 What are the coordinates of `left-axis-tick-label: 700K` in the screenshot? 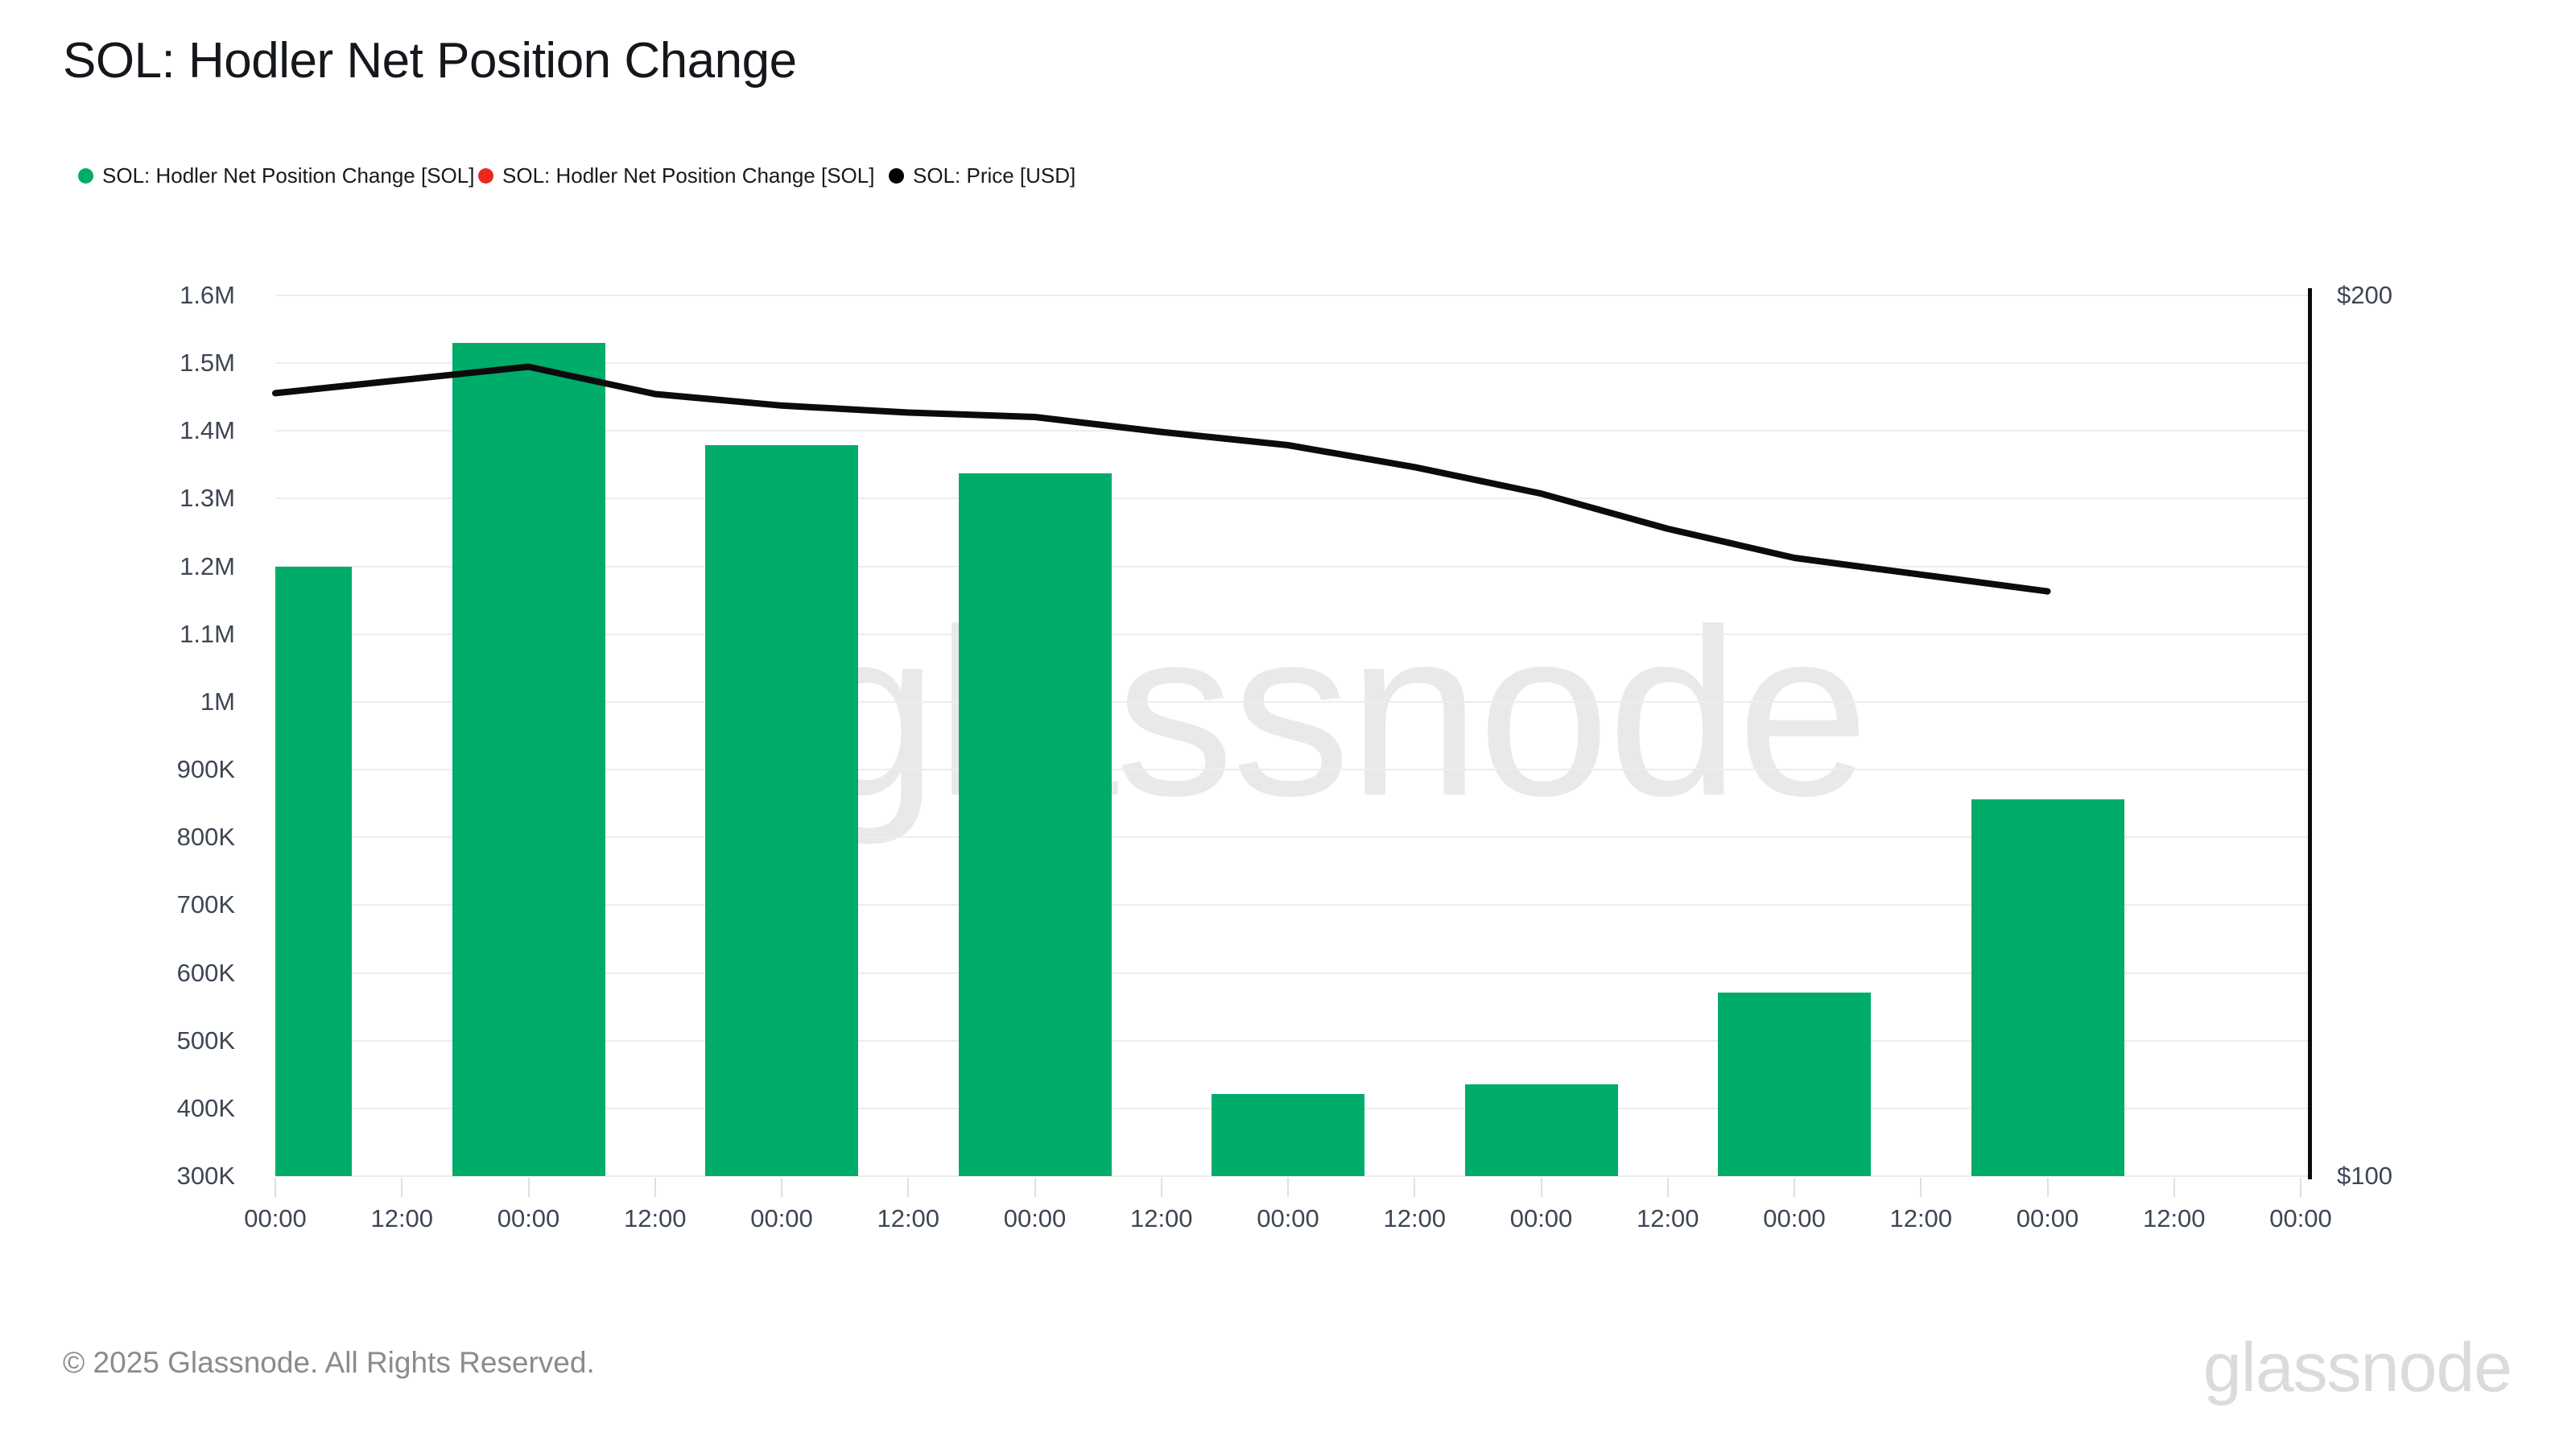 It's located at (205, 904).